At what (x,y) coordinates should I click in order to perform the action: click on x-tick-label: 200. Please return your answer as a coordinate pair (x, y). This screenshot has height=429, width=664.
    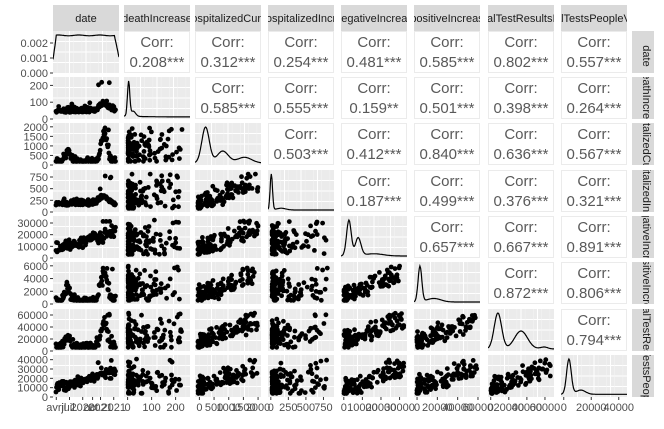
    Looking at the image, I should click on (175, 408).